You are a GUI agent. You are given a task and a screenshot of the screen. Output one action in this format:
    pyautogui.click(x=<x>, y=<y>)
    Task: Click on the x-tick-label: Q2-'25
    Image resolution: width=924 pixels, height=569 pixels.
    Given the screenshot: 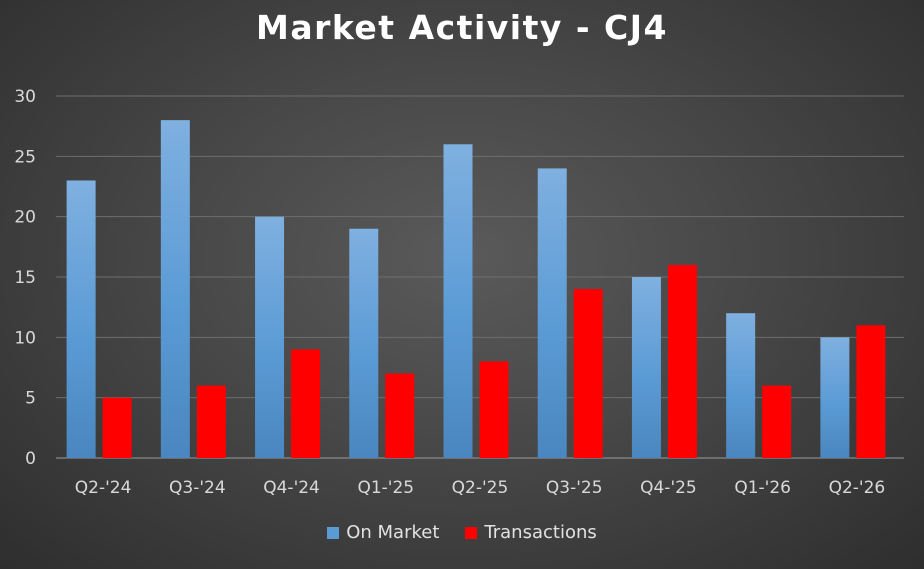 What is the action you would take?
    pyautogui.click(x=480, y=488)
    